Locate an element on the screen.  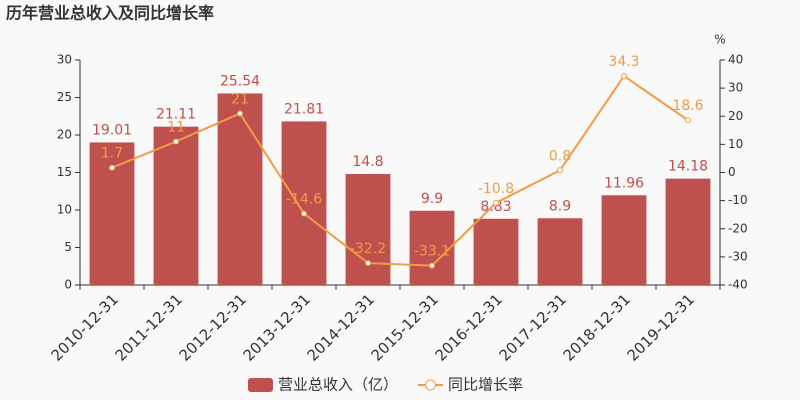
y-tick-label: 20 is located at coordinates (64, 135).